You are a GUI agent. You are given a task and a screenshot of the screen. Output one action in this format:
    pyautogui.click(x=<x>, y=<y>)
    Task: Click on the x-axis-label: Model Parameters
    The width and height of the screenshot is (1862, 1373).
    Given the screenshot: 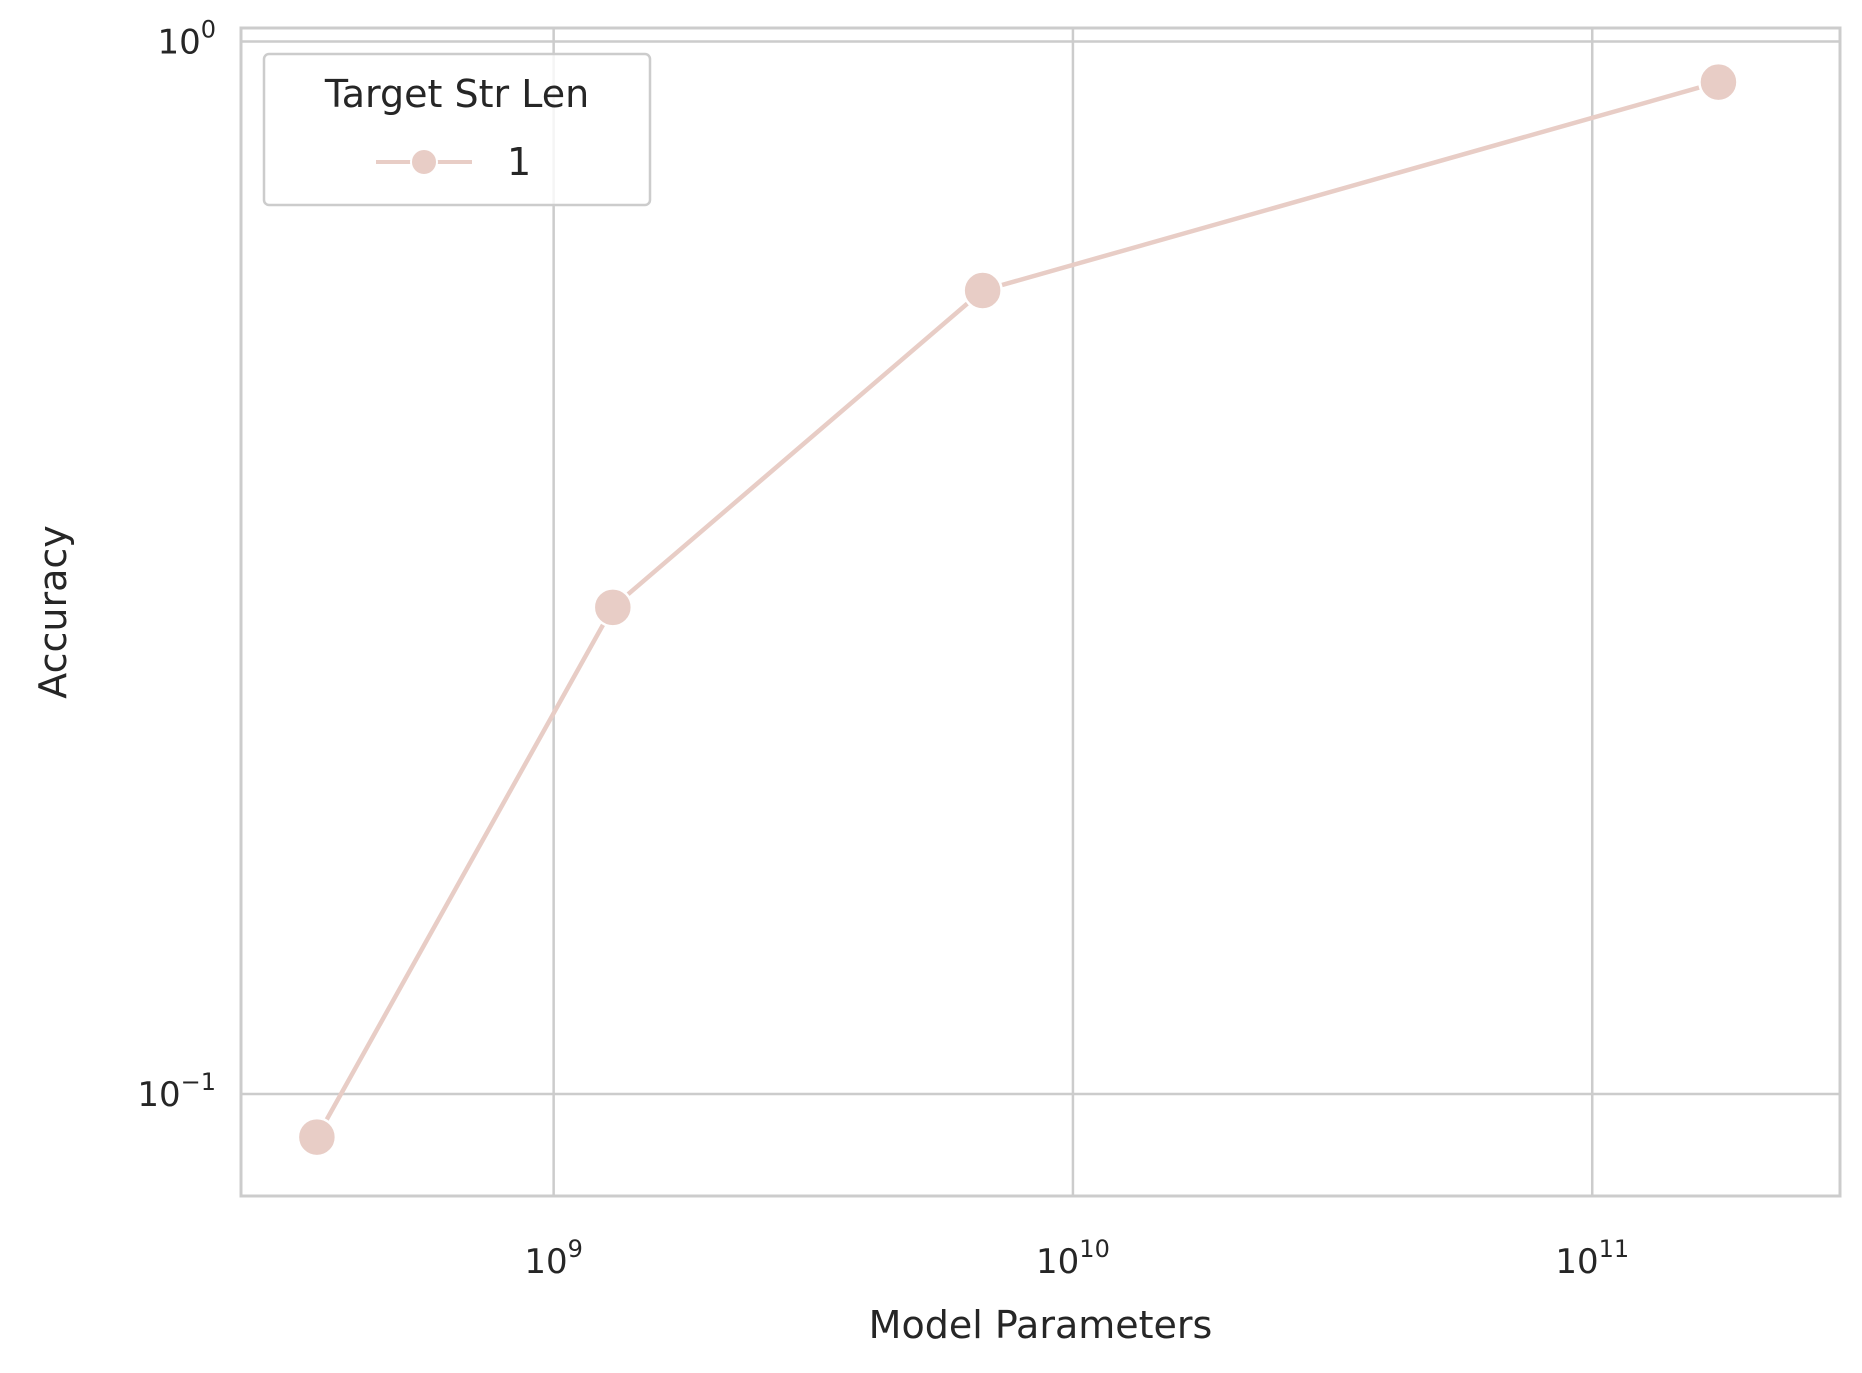 What is the action you would take?
    pyautogui.click(x=1041, y=1325)
    